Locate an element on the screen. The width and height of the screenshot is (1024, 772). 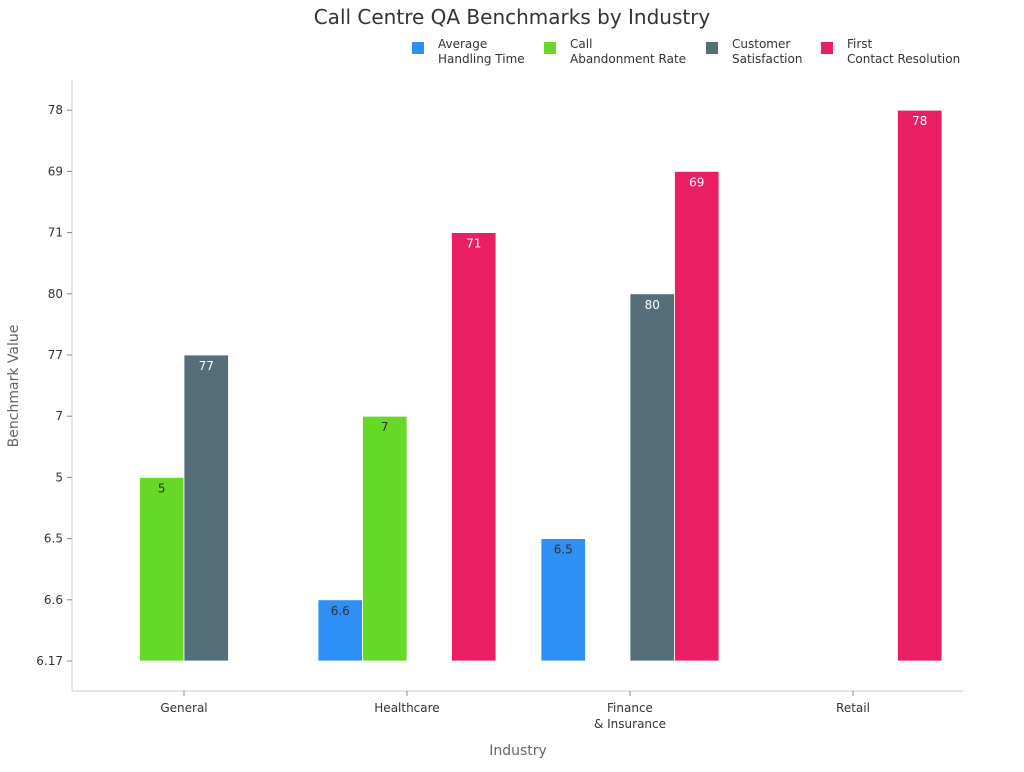
bar-data-label: 7 is located at coordinates (385, 427).